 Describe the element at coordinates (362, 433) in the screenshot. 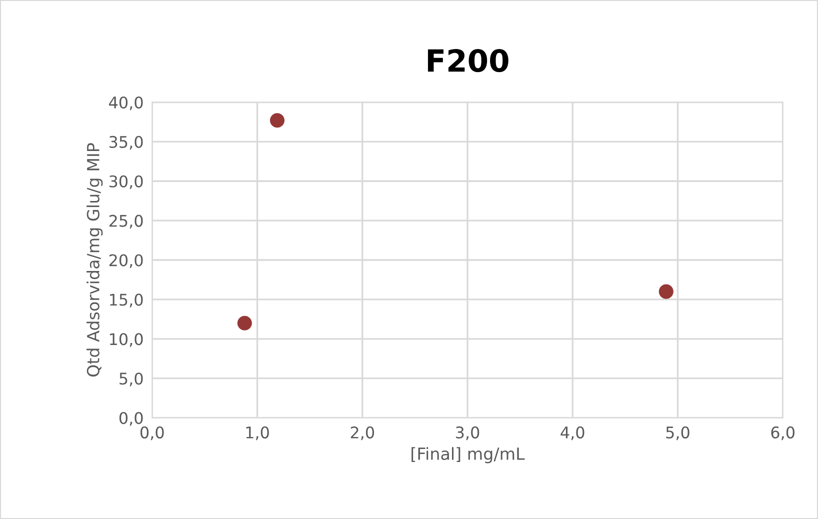

I see `x-tick-label: 2,0` at that location.